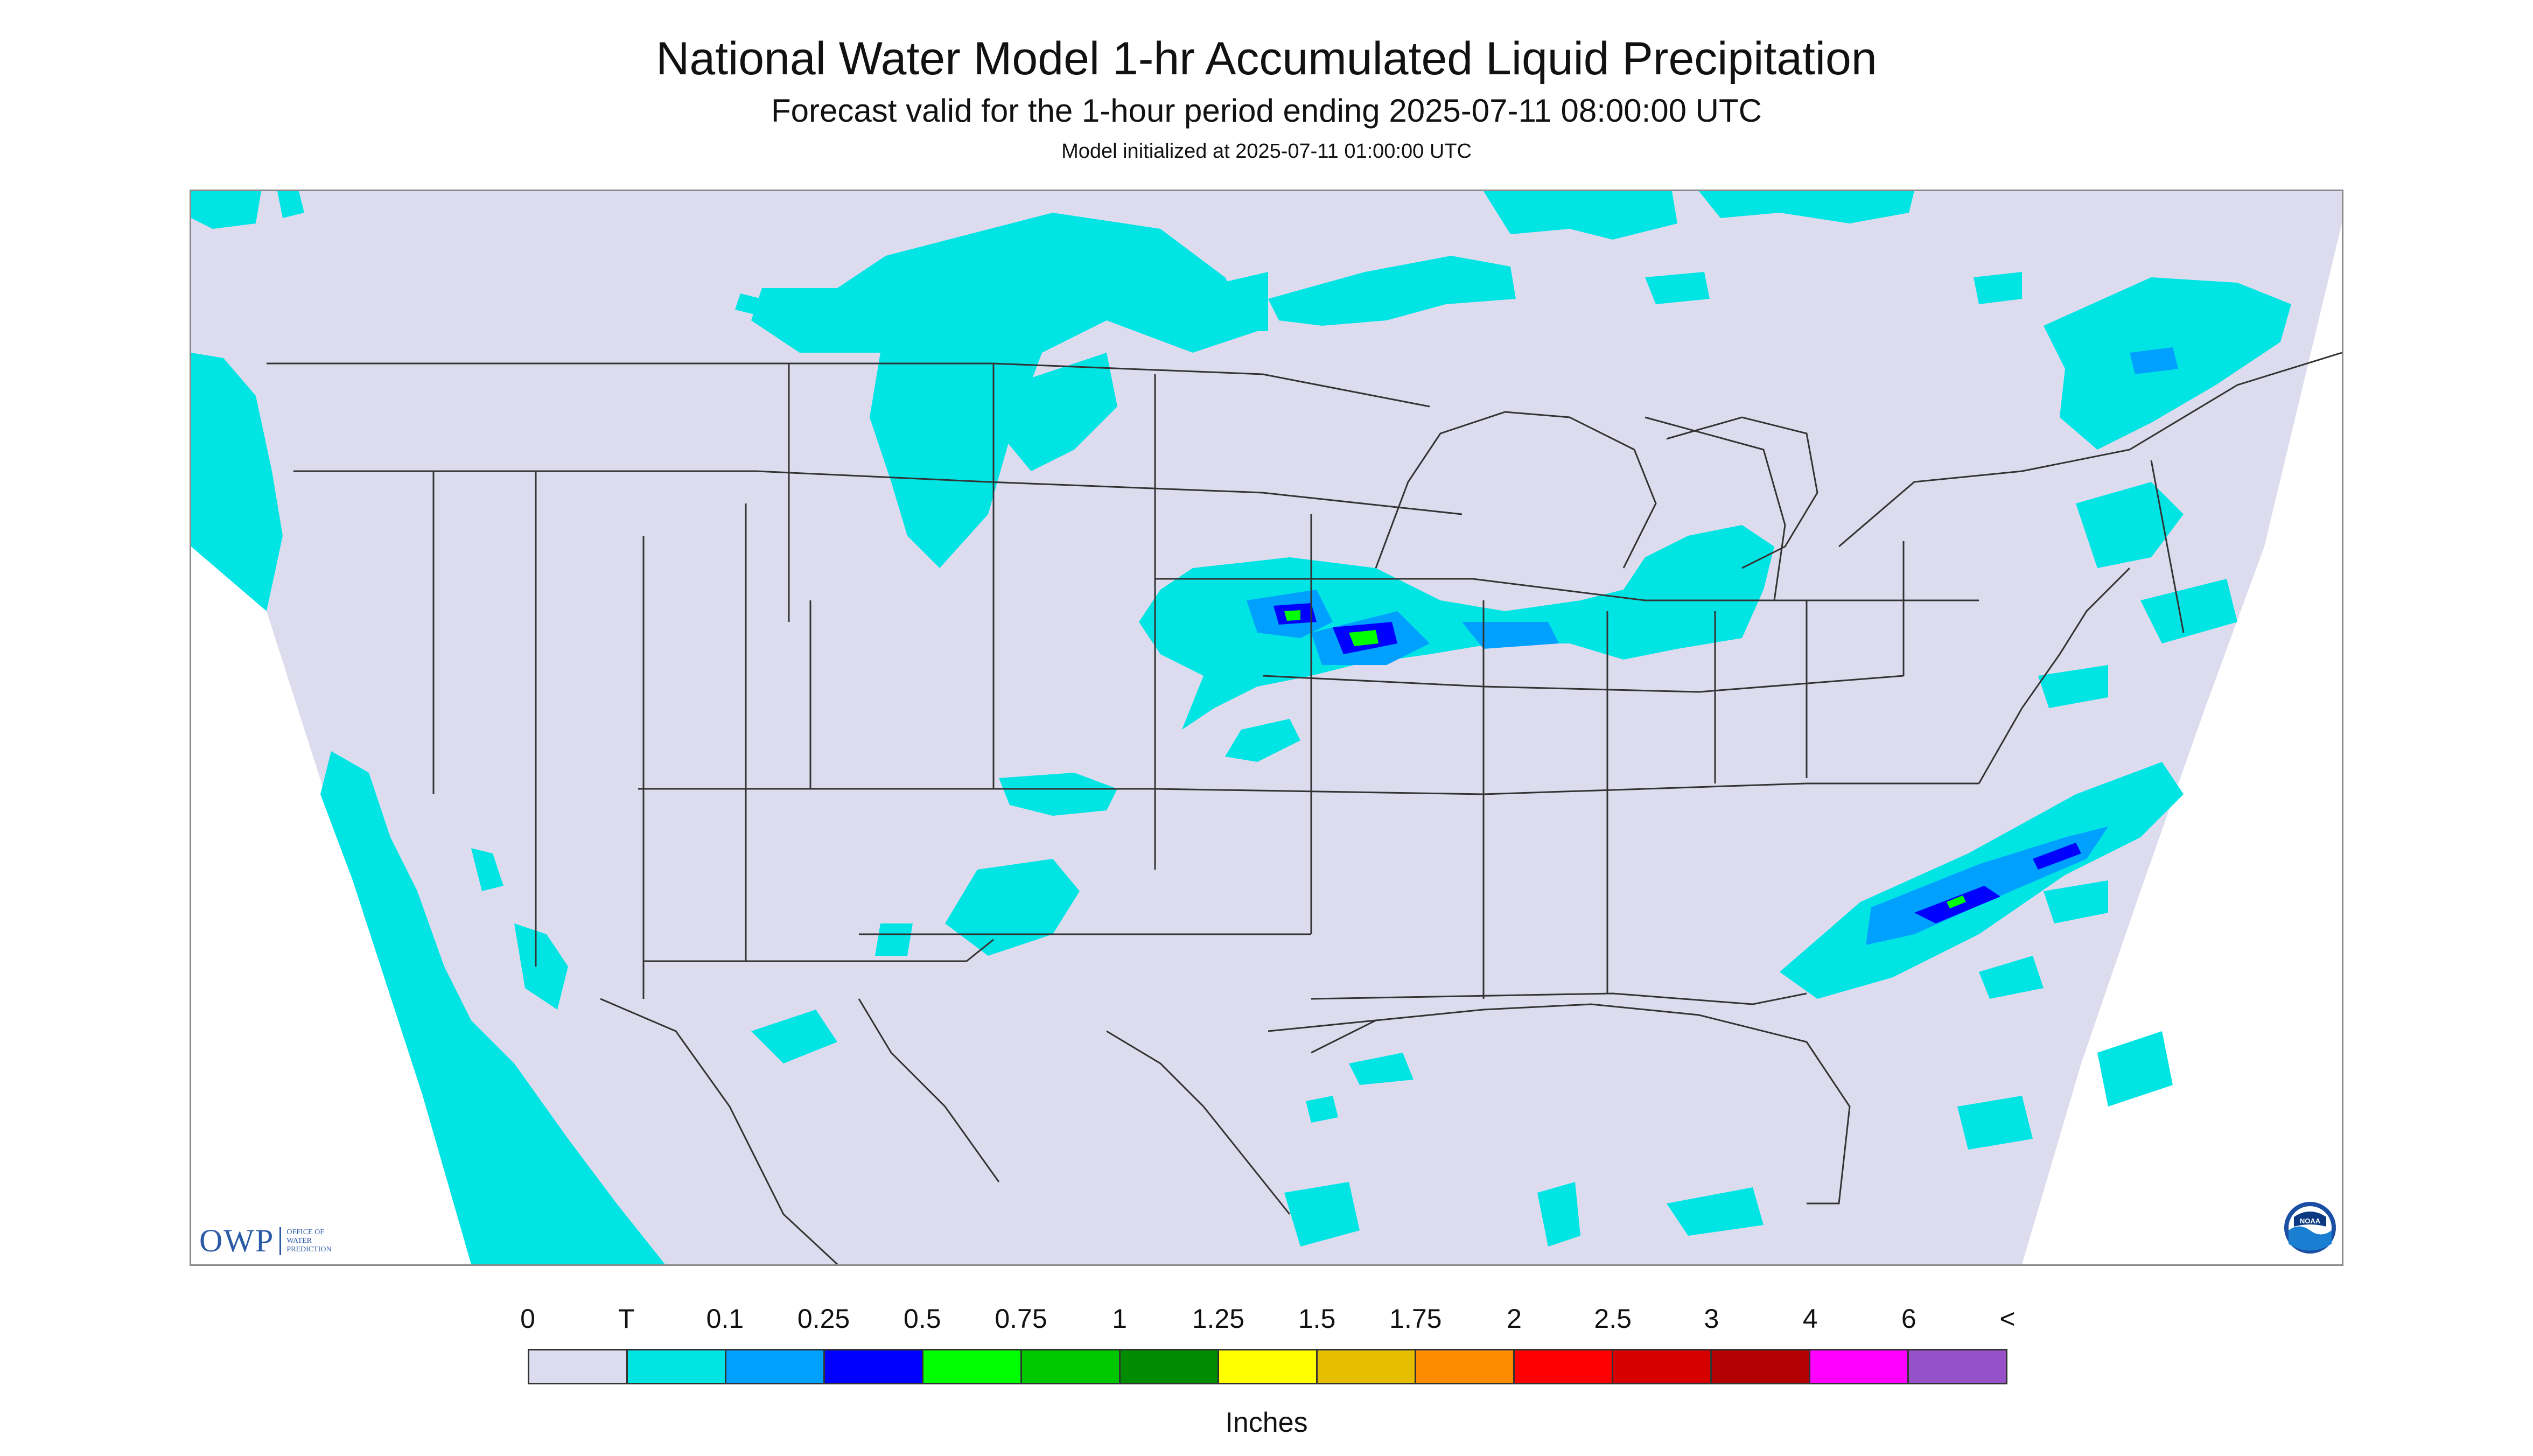 This screenshot has width=2533, height=1456. Describe the element at coordinates (1266, 1422) in the screenshot. I see `legend-units: Inches` at that location.